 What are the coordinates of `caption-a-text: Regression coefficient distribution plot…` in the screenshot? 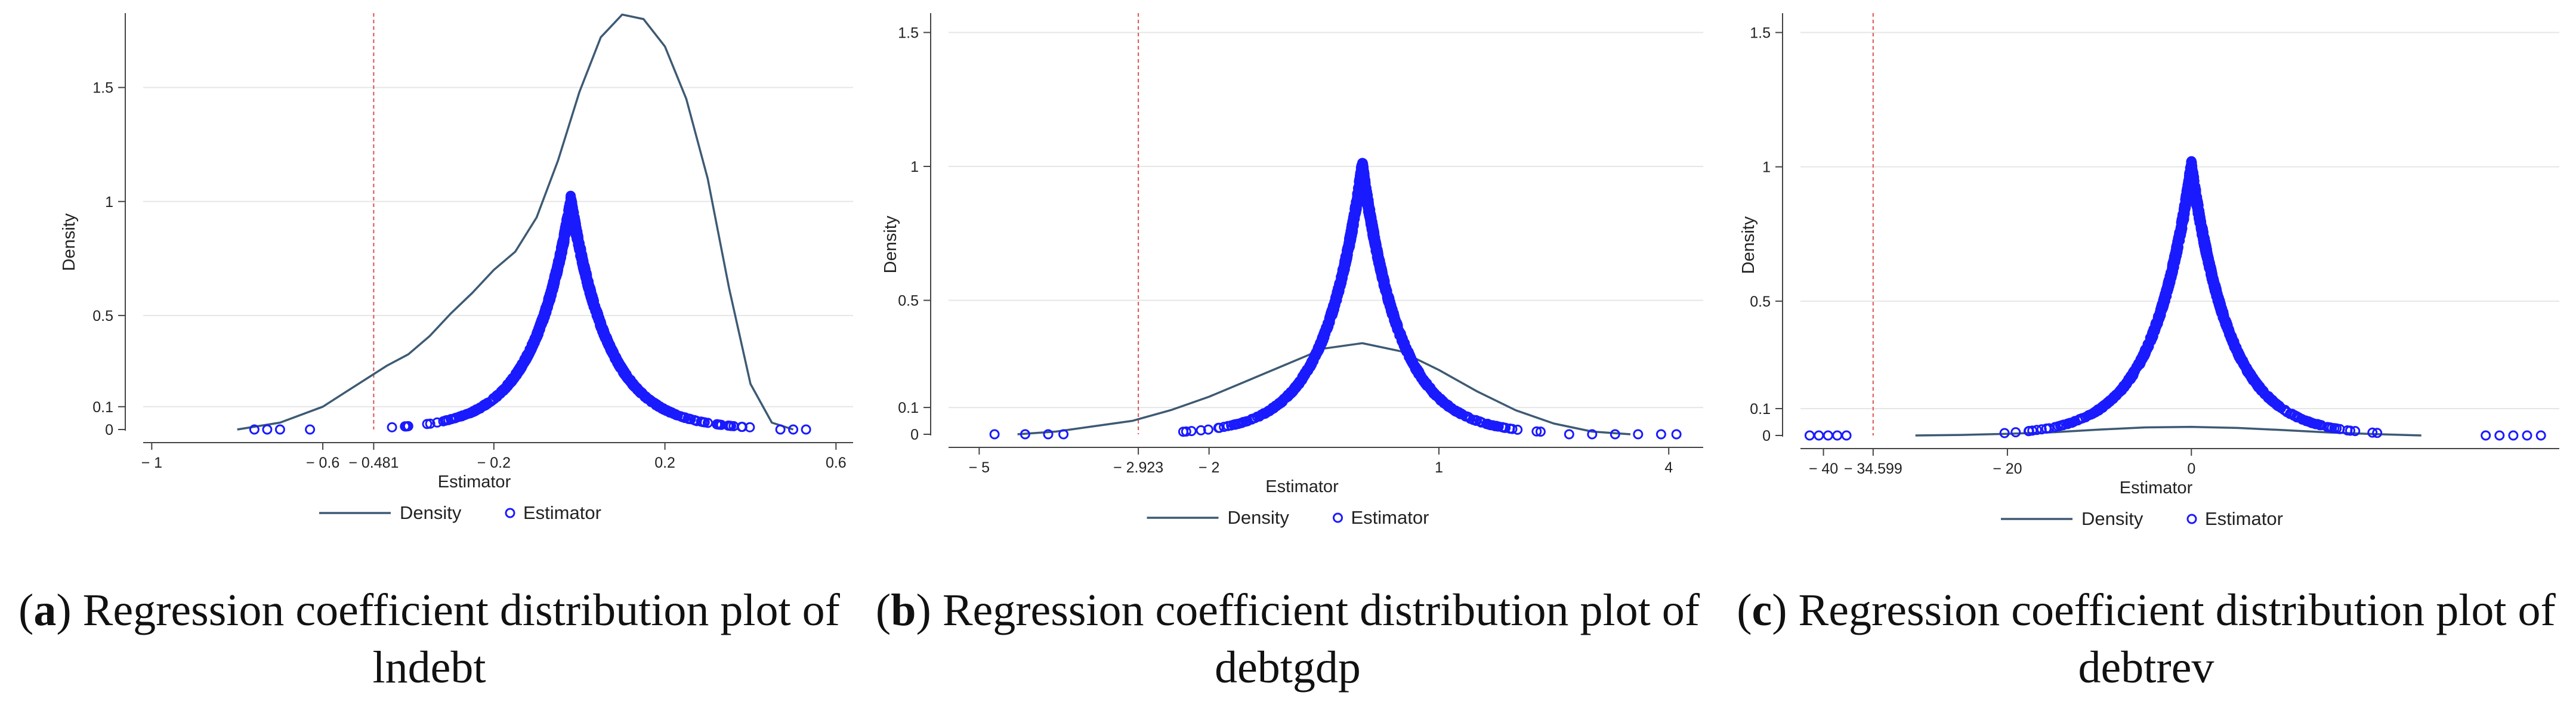 It's located at (461, 639).